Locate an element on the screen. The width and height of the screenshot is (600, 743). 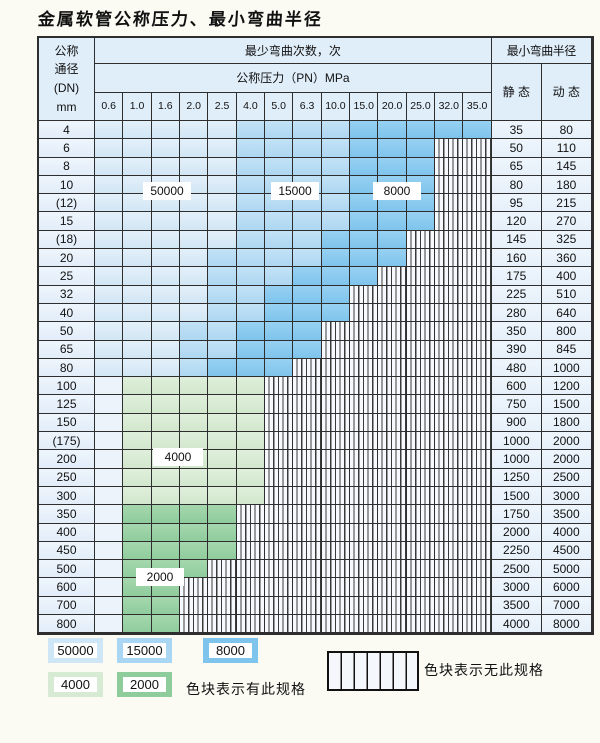
dynamic-radius-cell: 1800 is located at coordinates (566, 423).